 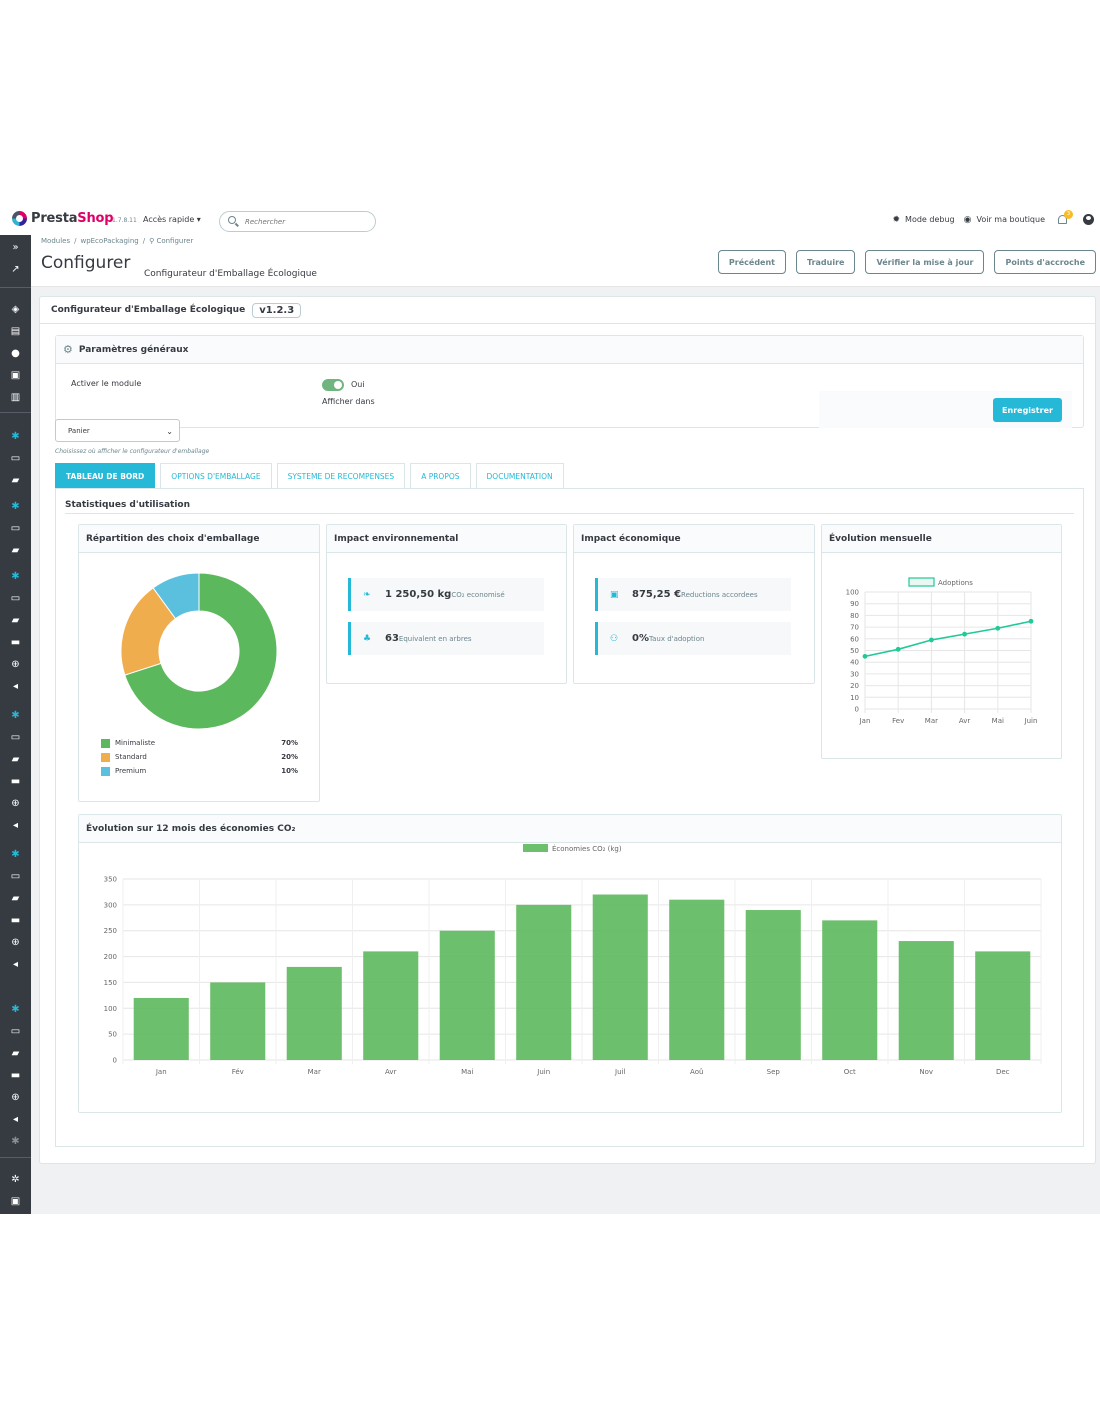 I want to click on search-box, so click(x=297, y=221).